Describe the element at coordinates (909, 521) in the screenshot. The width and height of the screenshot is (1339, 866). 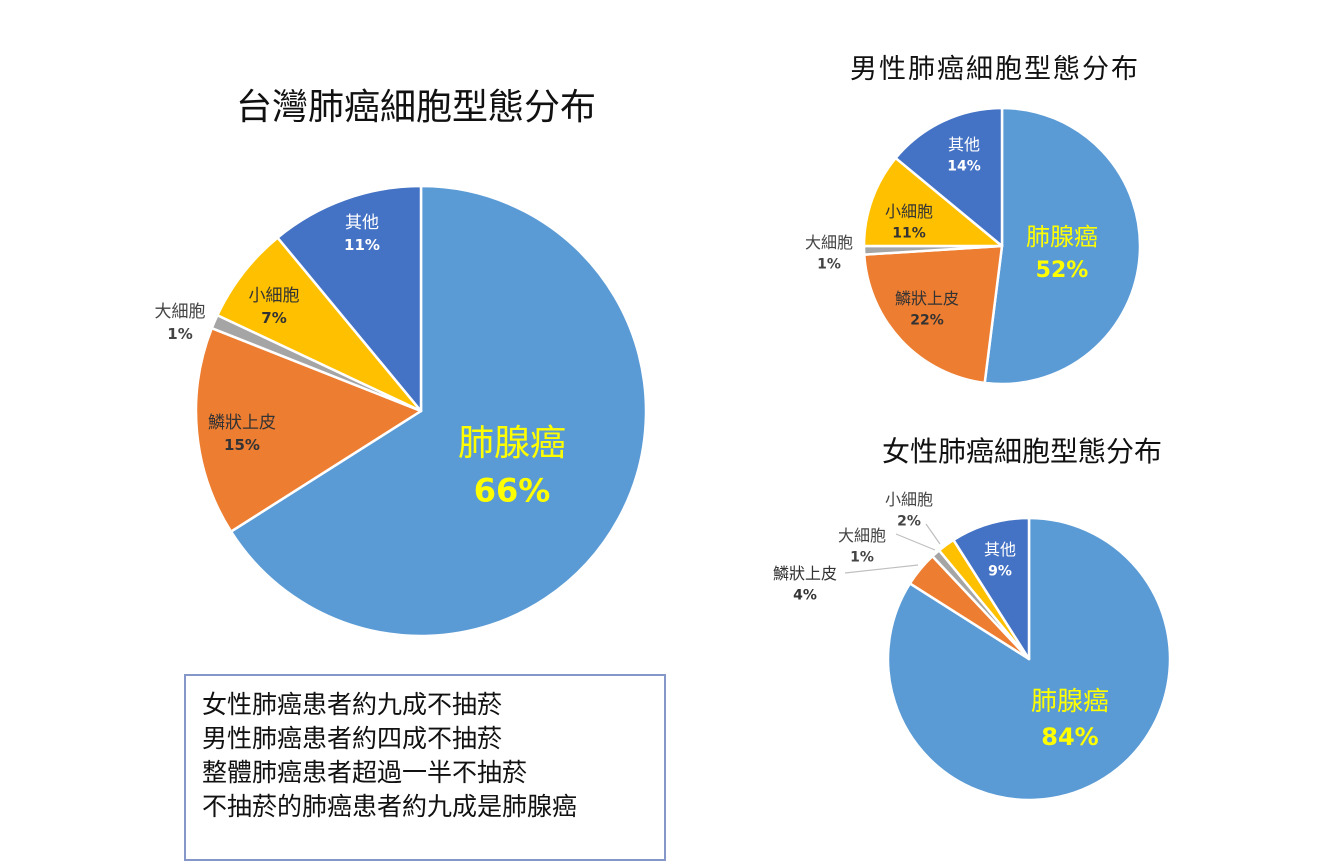
I see `slice-label-value: 2%` at that location.